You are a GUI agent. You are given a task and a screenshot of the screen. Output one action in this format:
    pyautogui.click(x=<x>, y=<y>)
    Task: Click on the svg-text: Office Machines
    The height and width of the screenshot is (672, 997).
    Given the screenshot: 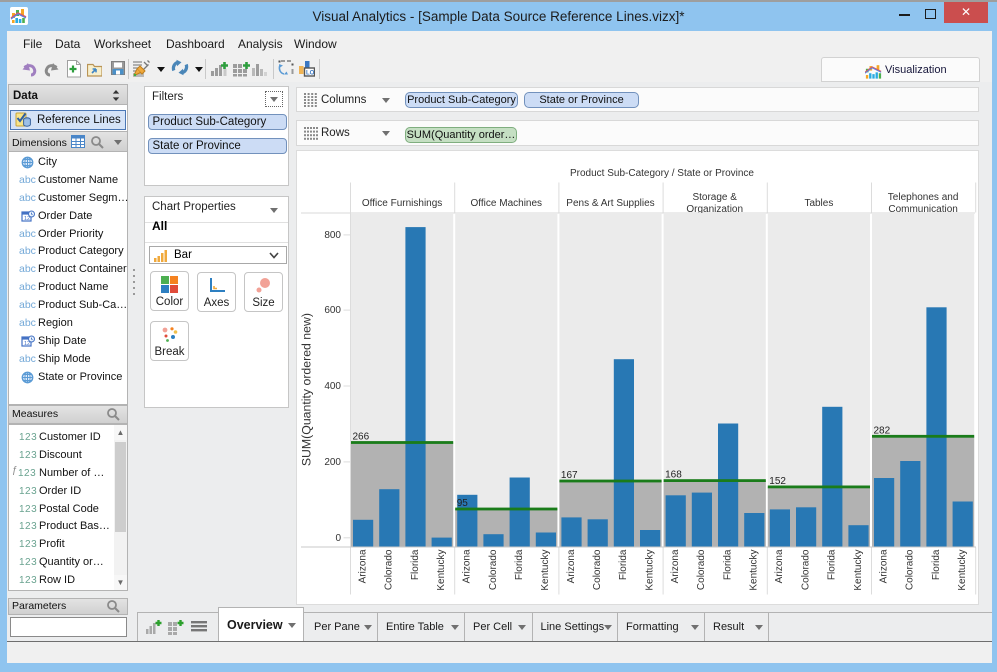 What is the action you would take?
    pyautogui.click(x=507, y=203)
    